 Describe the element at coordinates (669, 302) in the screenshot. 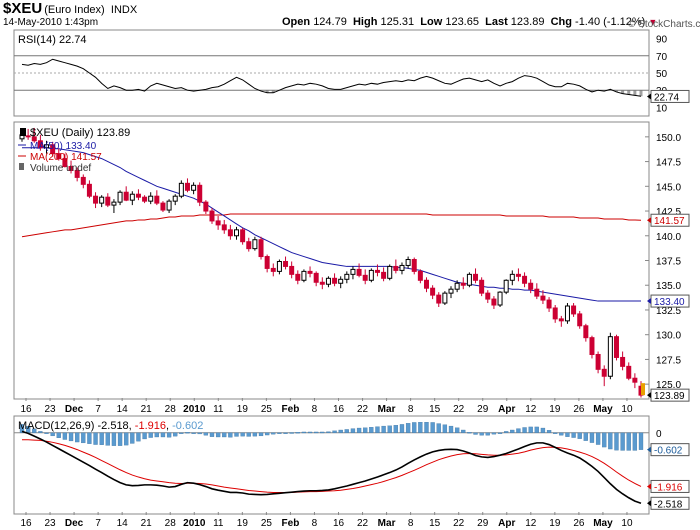

I see `ma50-last-label: 133.40` at that location.